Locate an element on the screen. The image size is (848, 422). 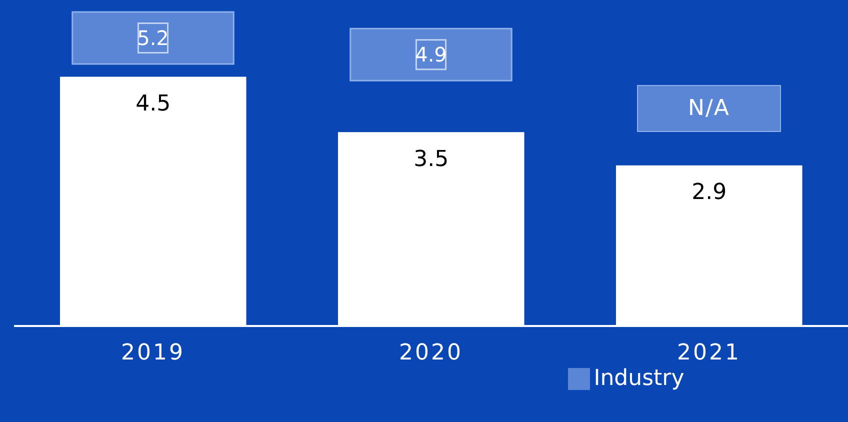
data-label: 2.9 is located at coordinates (709, 193).